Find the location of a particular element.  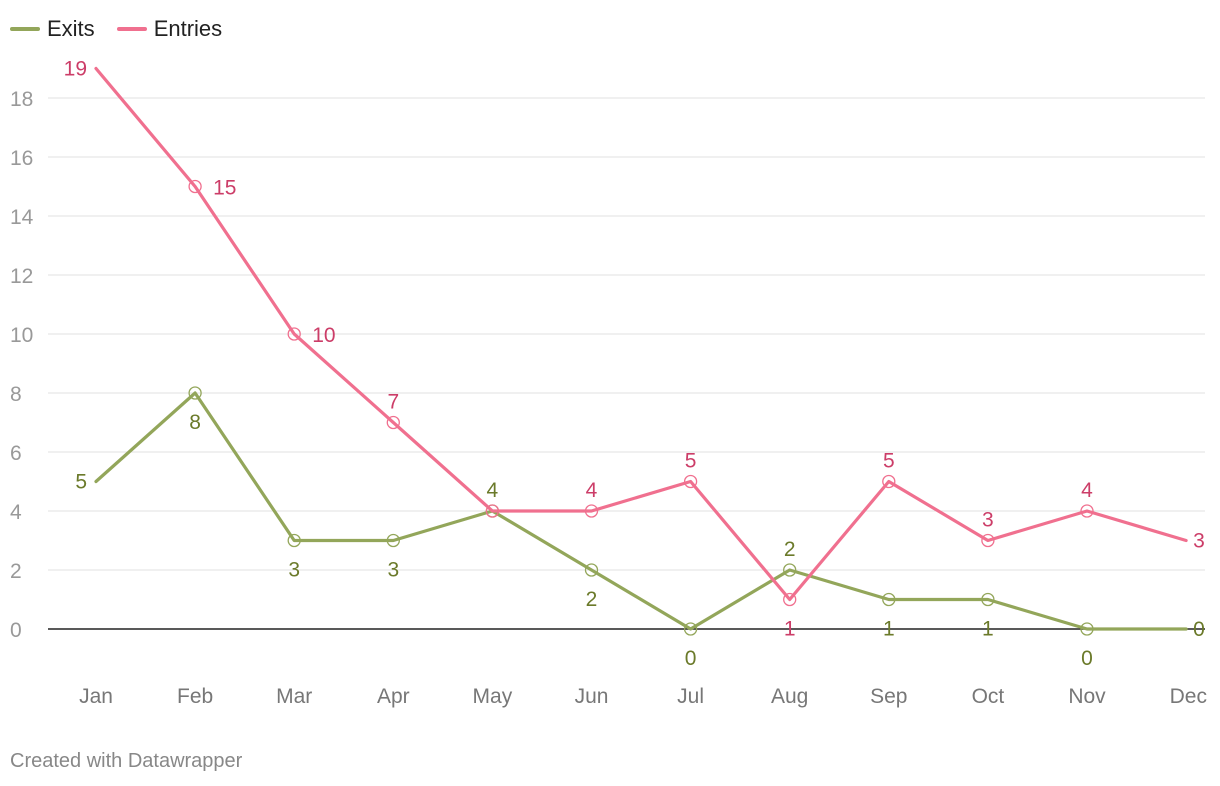

x-tick-label: Oct is located at coordinates (988, 696).